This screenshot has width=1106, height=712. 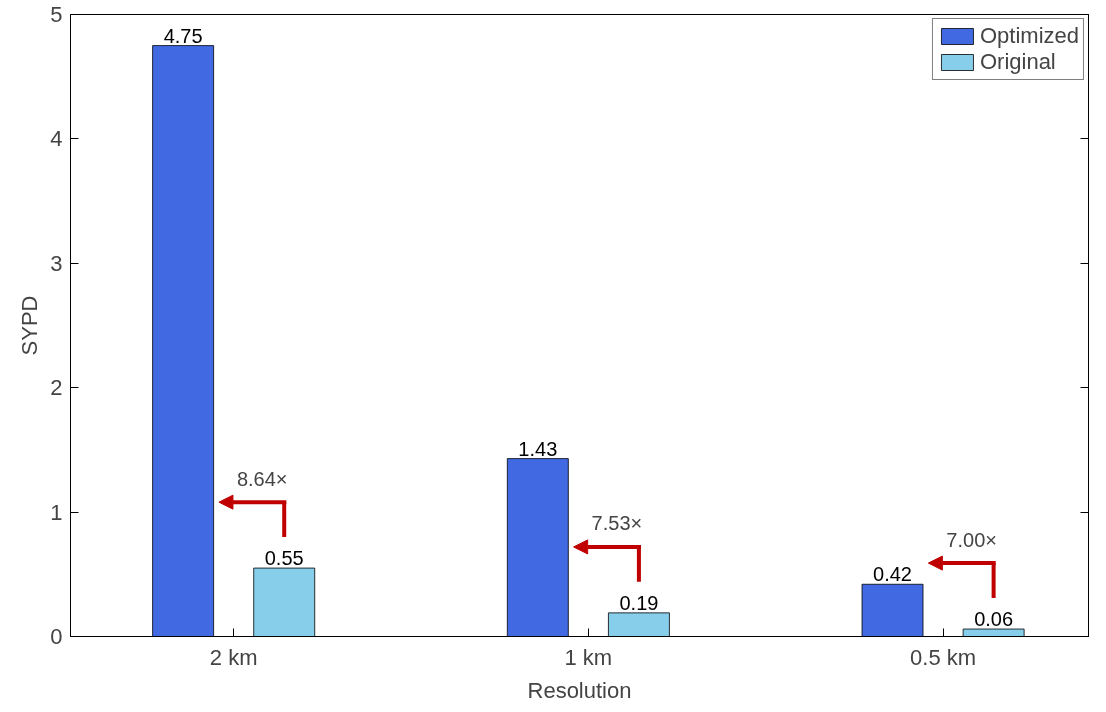 What do you see at coordinates (56, 388) in the screenshot?
I see `y-tick-label: 2` at bounding box center [56, 388].